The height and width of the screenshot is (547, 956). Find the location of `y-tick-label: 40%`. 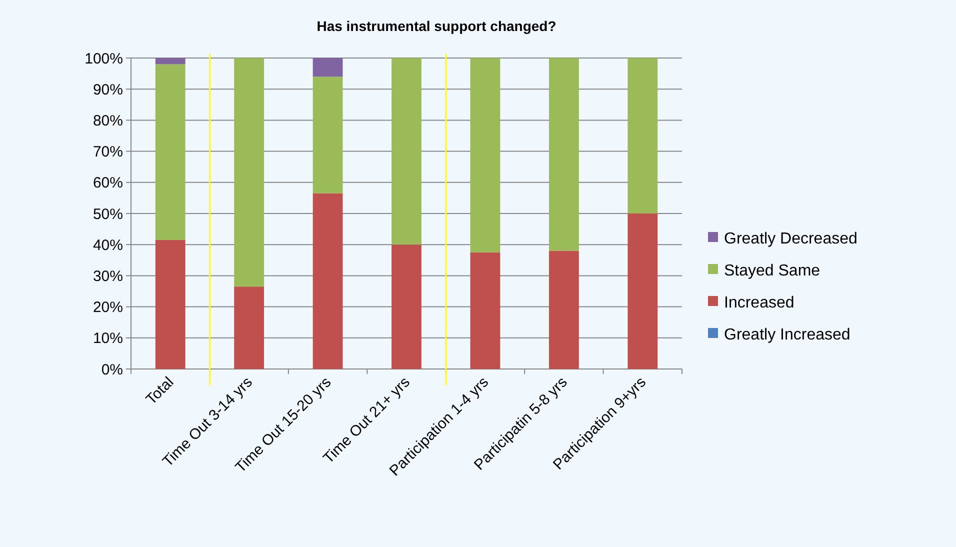

y-tick-label: 40% is located at coordinates (107, 245).